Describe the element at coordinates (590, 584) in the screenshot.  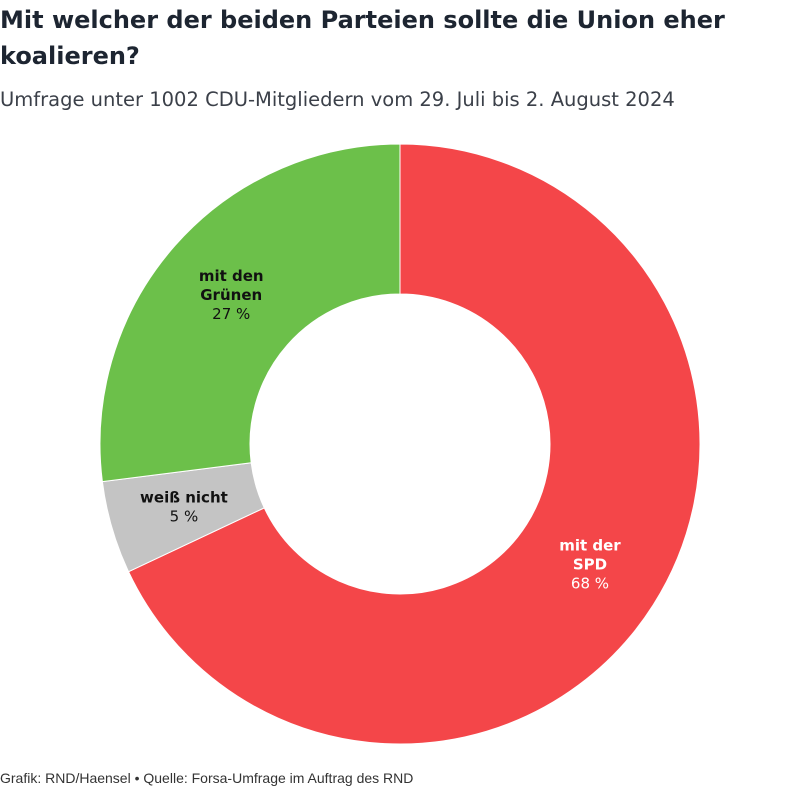
I see `slice-value: 68 %` at that location.